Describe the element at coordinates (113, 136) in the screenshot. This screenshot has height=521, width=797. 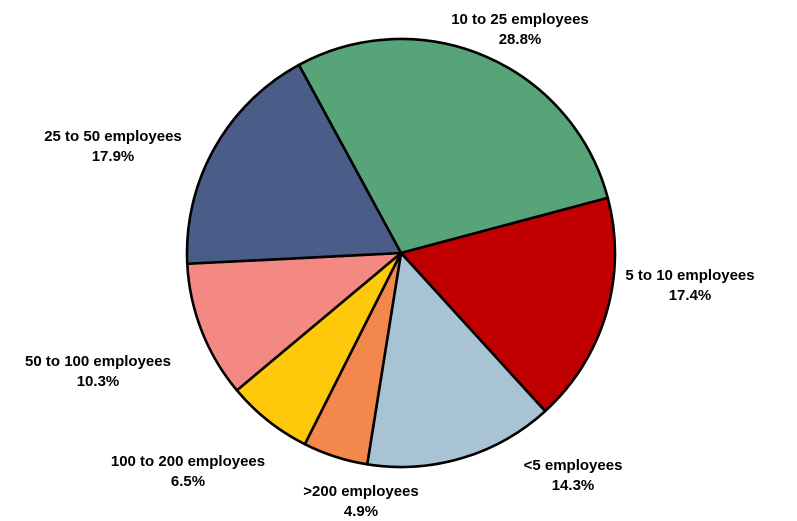
I see `slice-label-25-to-50-employees: 25 to 50 employees` at that location.